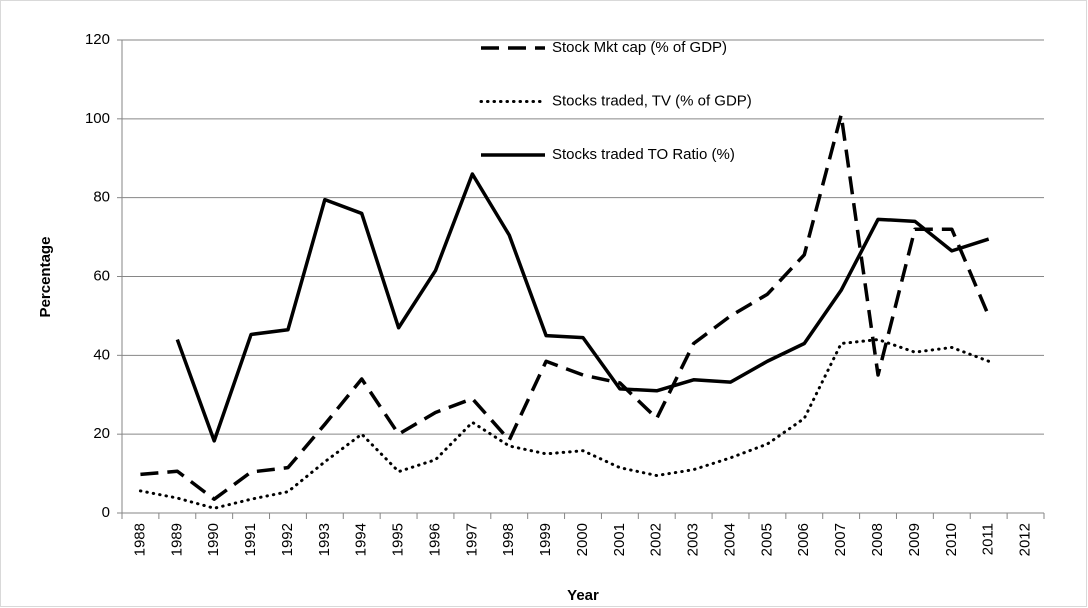 Image resolution: width=1088 pixels, height=608 pixels. What do you see at coordinates (545, 539) in the screenshot?
I see `x-tick-label: 1999` at bounding box center [545, 539].